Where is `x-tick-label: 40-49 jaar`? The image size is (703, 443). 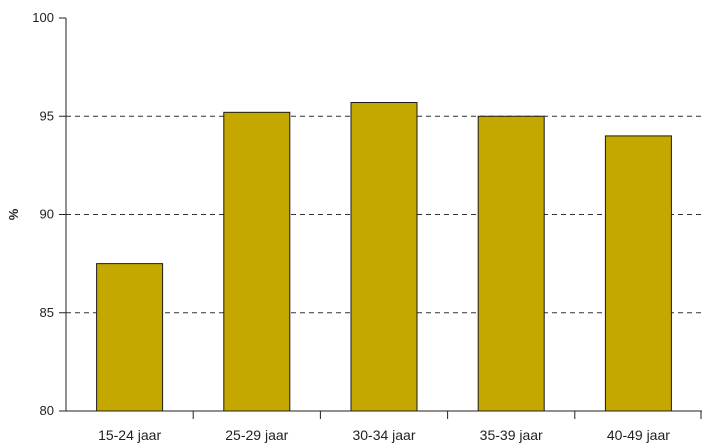
x-tick-label: 40-49 jaar is located at coordinates (638, 435).